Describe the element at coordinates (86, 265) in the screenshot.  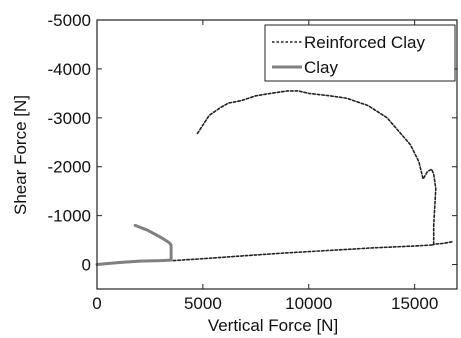
I see `y-tick-label: 0` at that location.